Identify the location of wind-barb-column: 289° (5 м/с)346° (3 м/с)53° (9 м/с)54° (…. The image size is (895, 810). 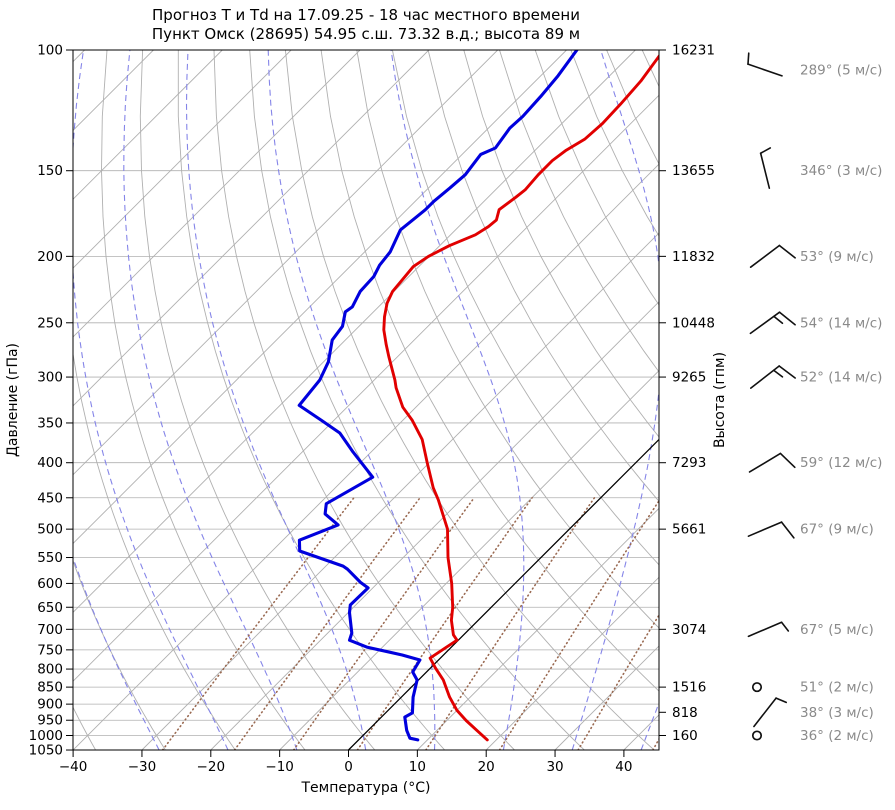
(815, 398).